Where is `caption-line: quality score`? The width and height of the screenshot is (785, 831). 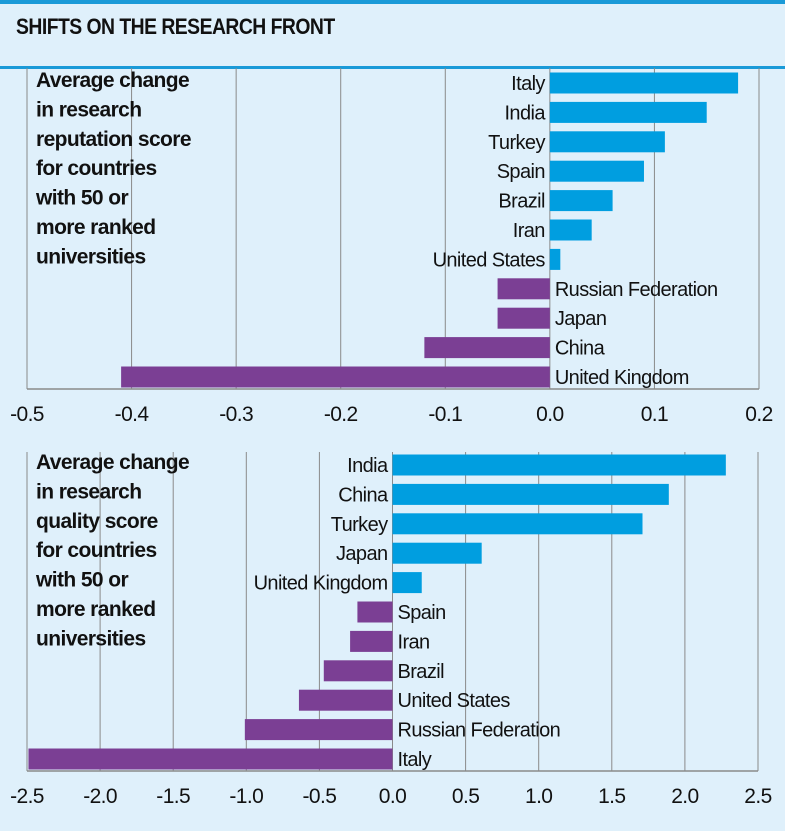 caption-line: quality score is located at coordinates (97, 521).